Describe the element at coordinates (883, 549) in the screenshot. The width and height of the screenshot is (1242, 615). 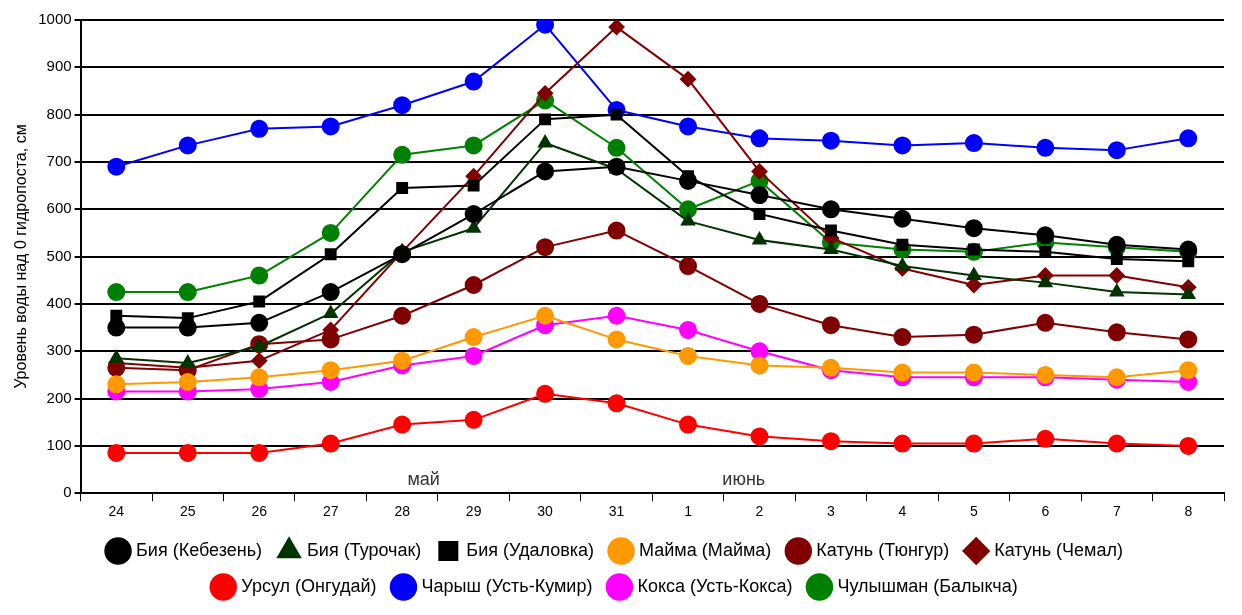
I see `legend-label: Катунь (Тюнгур)` at that location.